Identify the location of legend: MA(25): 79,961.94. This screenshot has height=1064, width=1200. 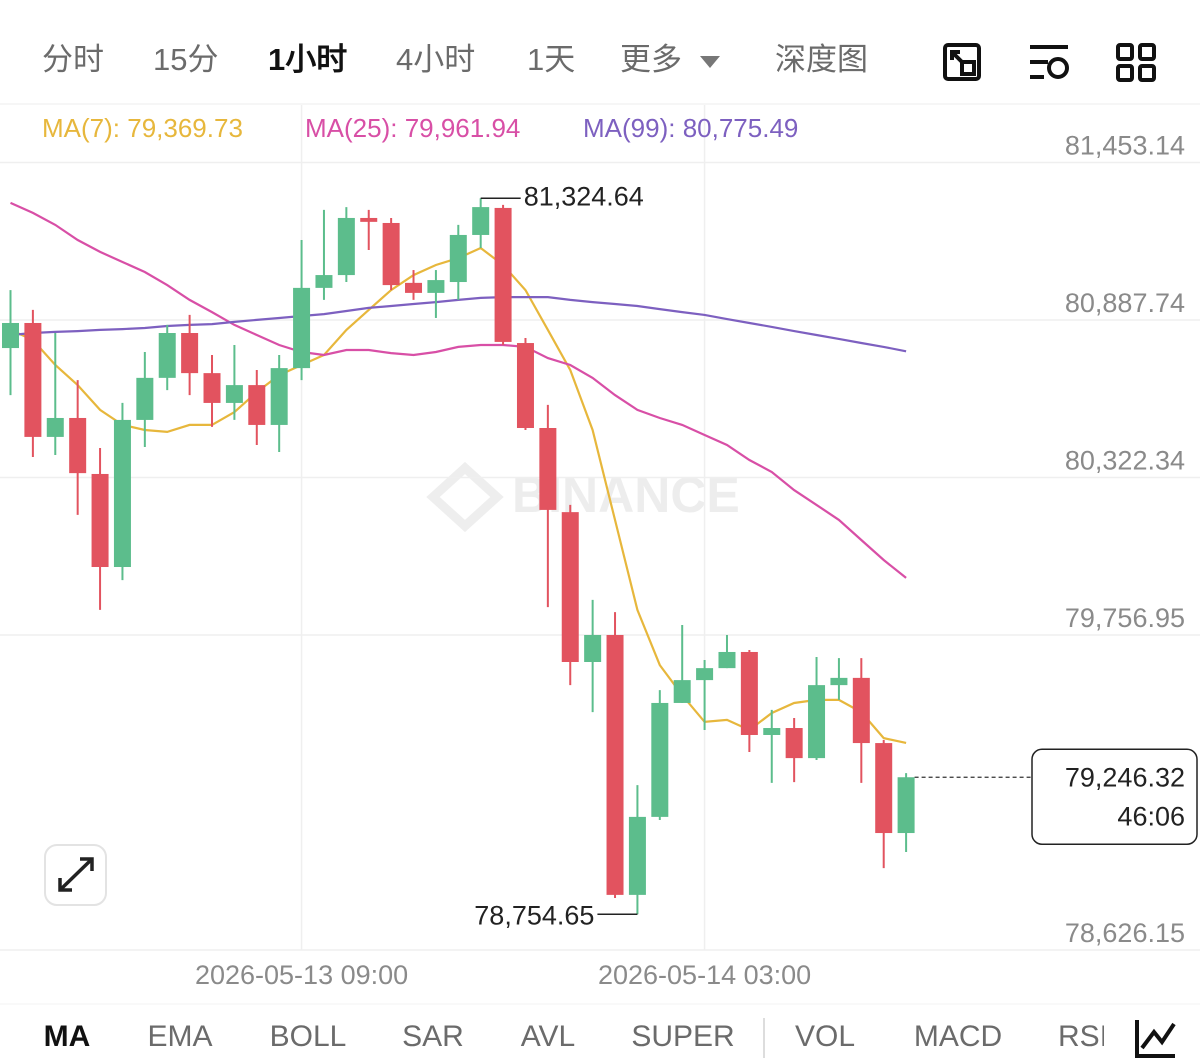
(412, 128).